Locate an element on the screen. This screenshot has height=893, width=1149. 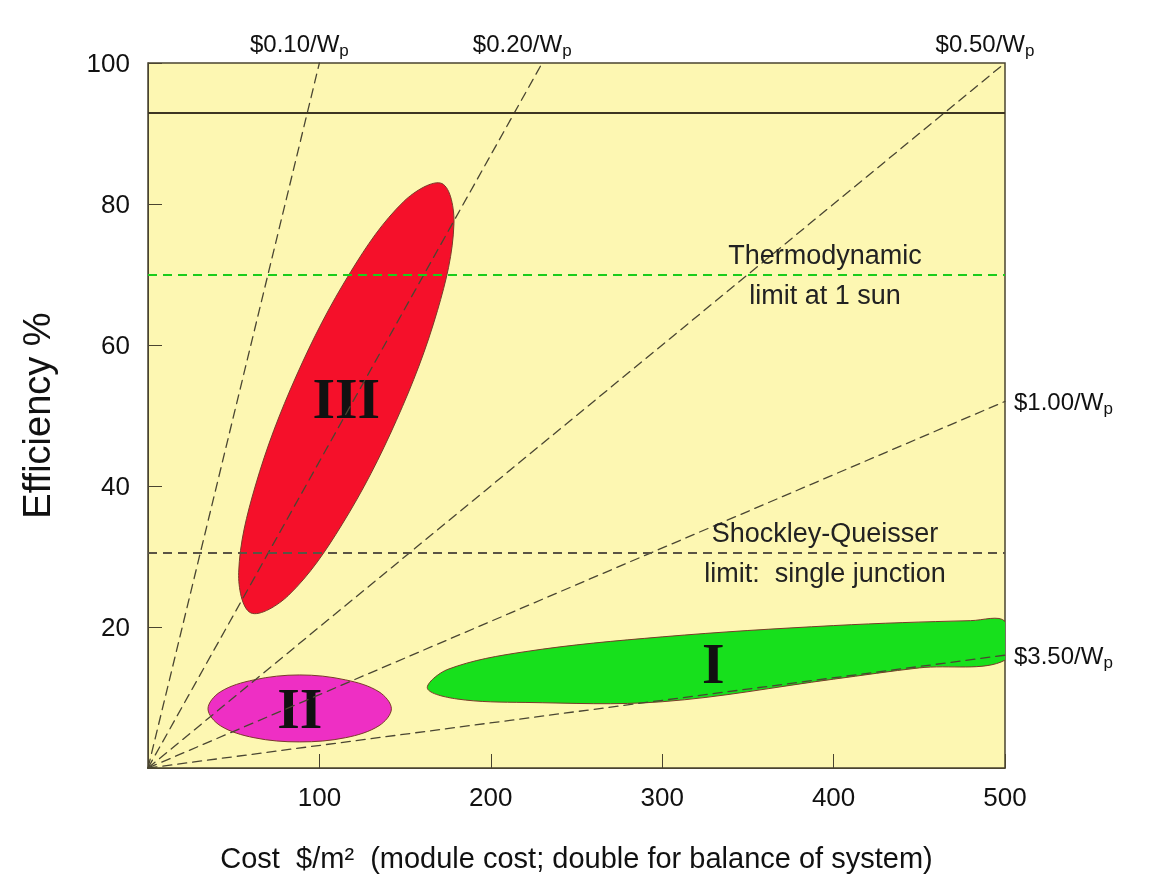
x-tick-label: 300 is located at coordinates (662, 797).